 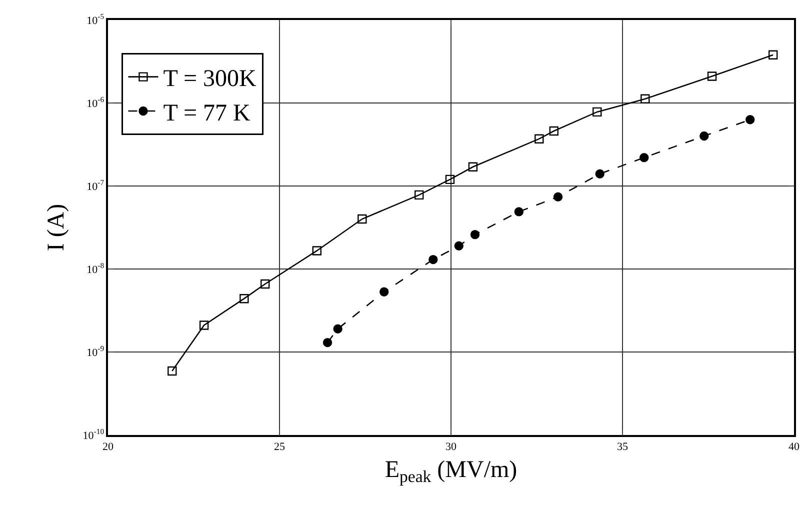 I want to click on y-tick-label: 10$^{-6}$, so click(x=95, y=102).